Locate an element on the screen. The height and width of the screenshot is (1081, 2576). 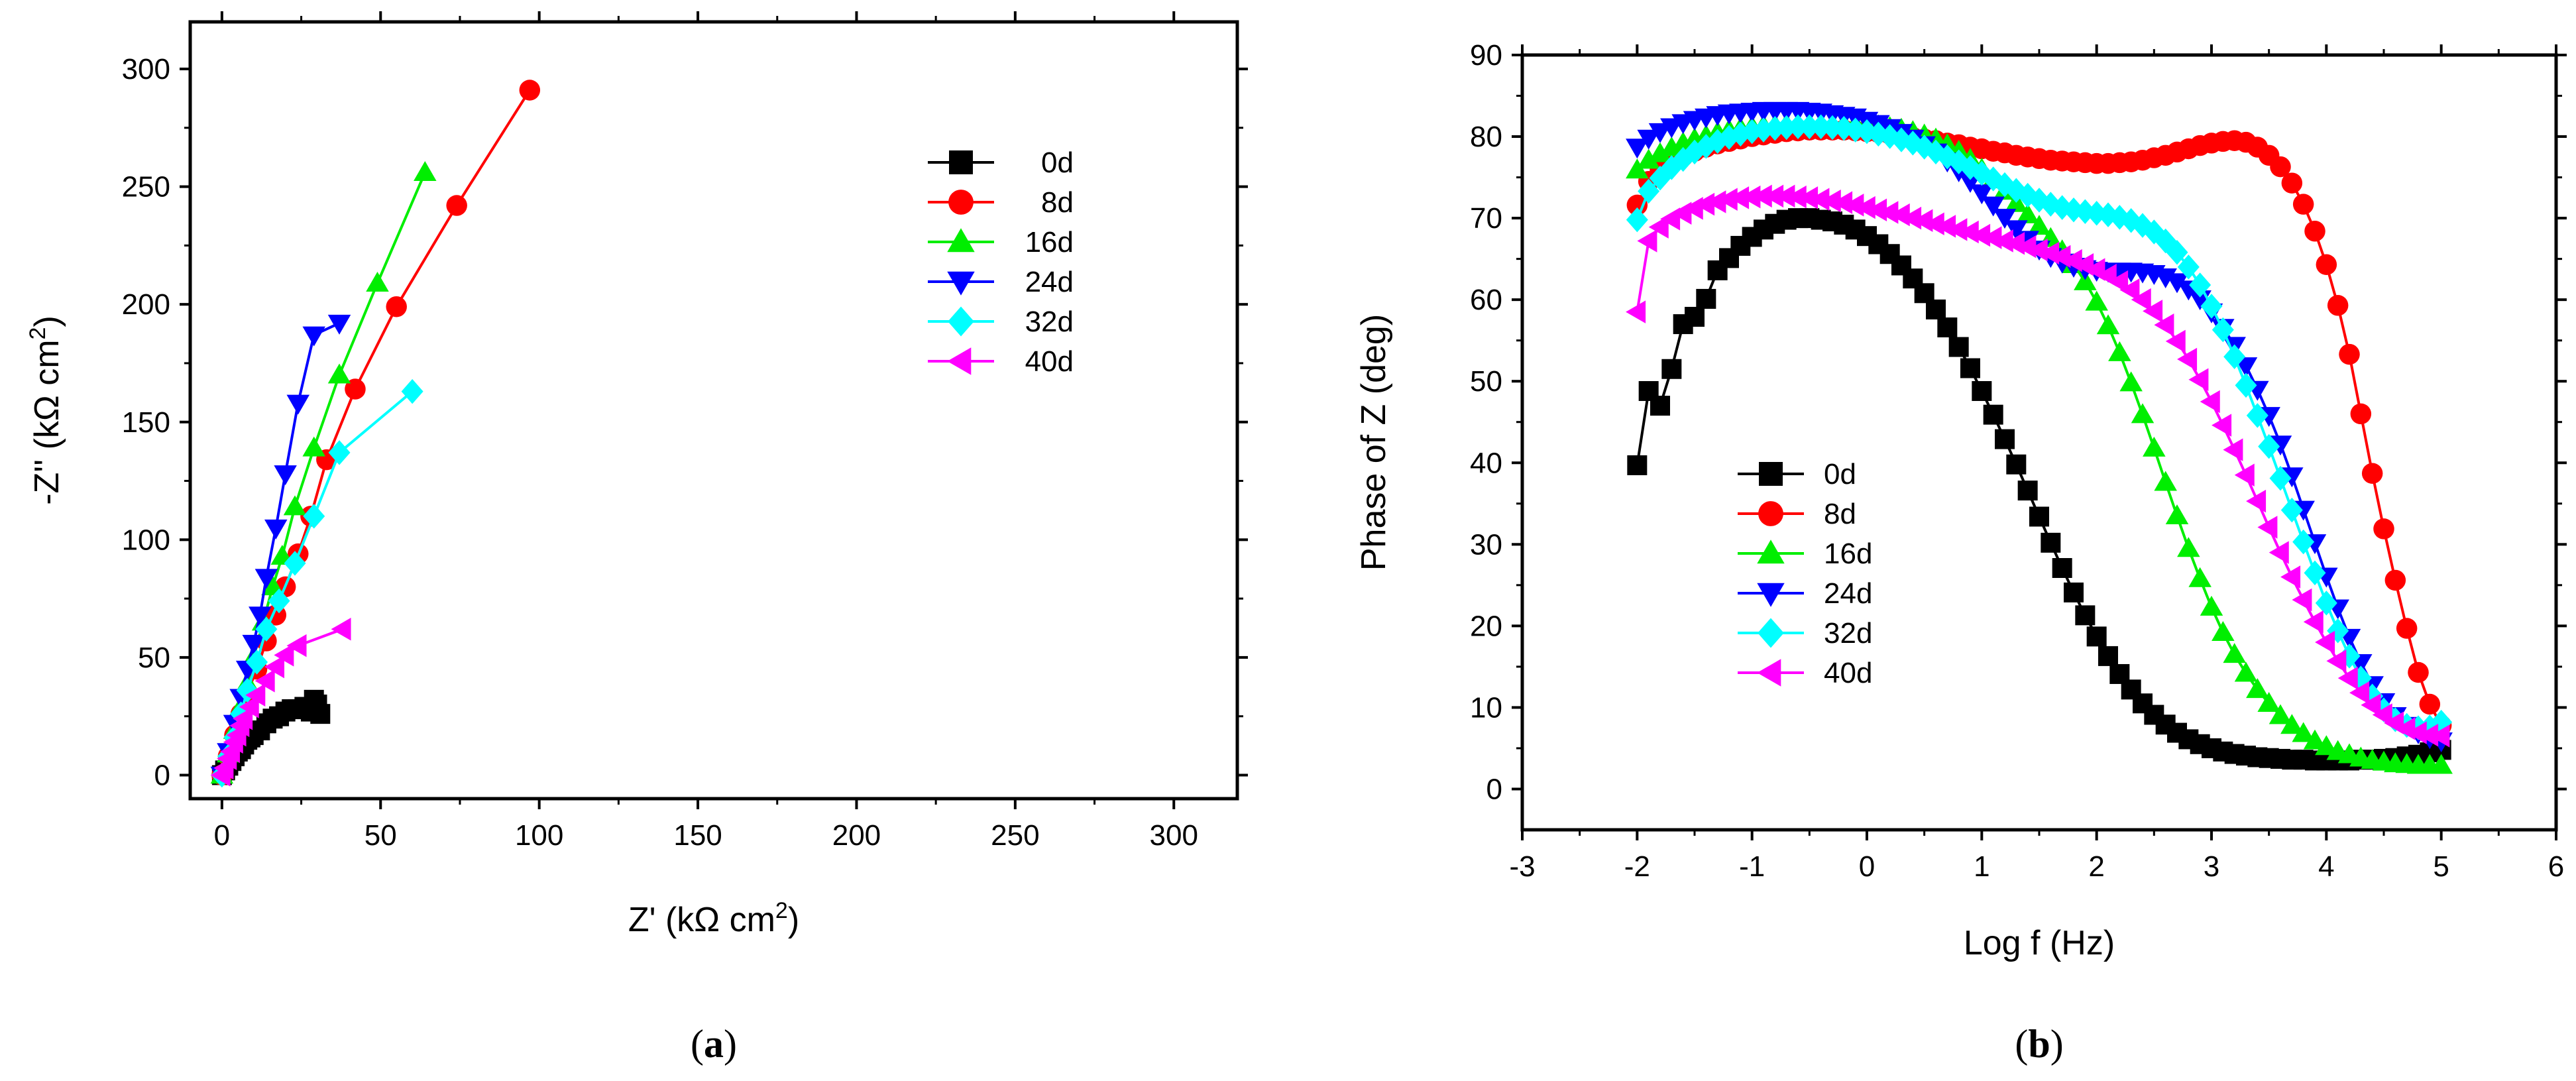
x-tick-label: 6 is located at coordinates (2556, 866).